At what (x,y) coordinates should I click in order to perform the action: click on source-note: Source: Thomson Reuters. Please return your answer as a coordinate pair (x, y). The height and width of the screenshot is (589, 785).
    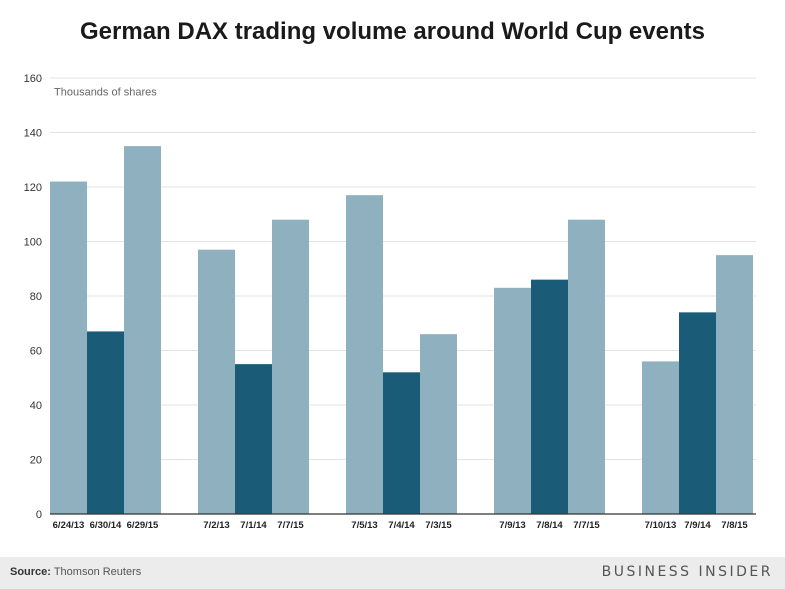
    Looking at the image, I should click on (75, 572).